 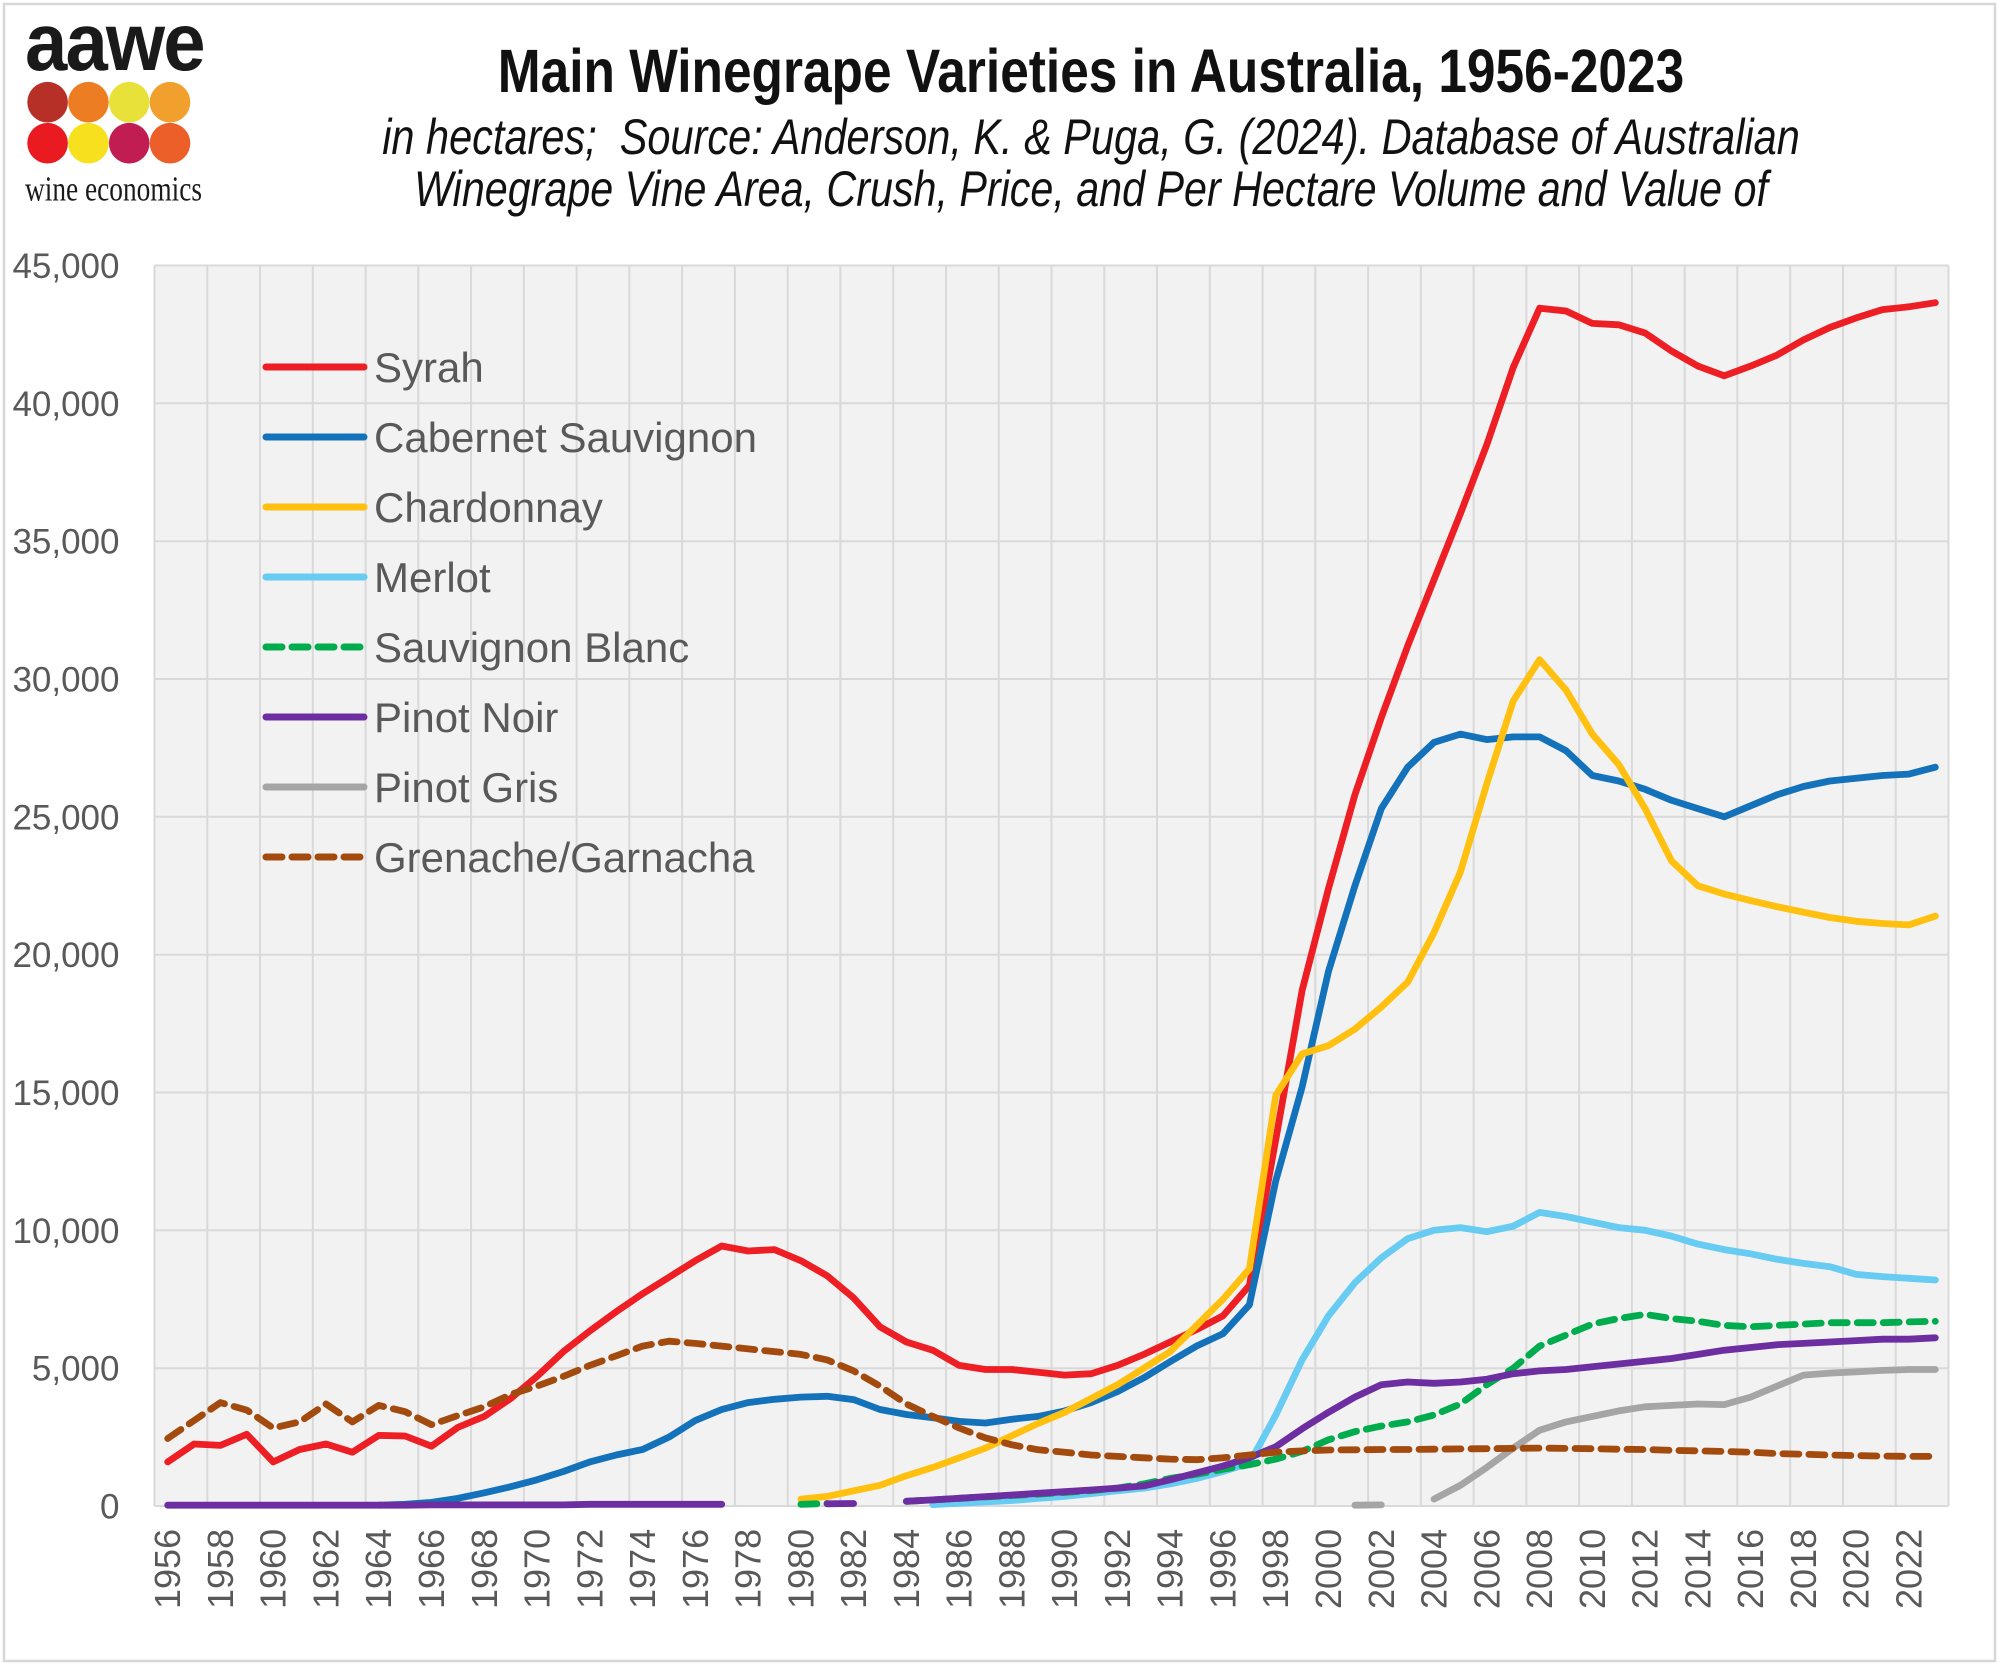 I want to click on svg-text: Merlot, so click(x=432, y=577).